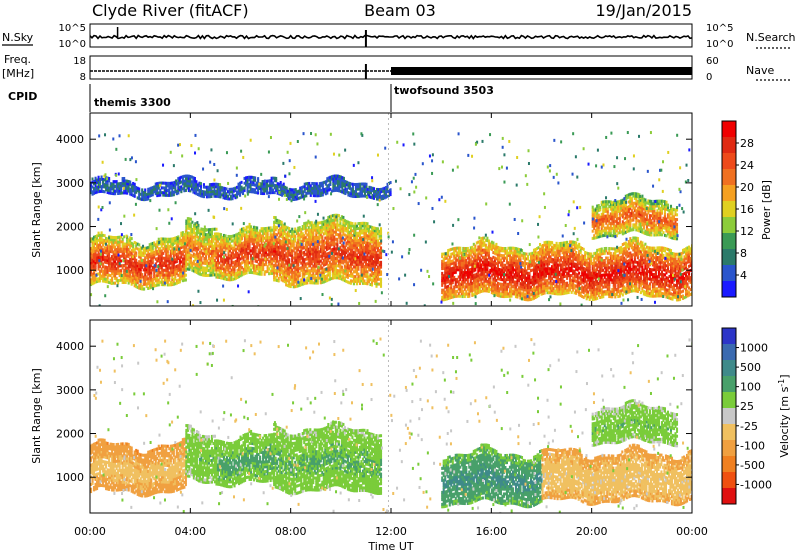 The image size is (800, 554). Describe the element at coordinates (18, 37) in the screenshot. I see `nsky-label: N.Sky` at that location.